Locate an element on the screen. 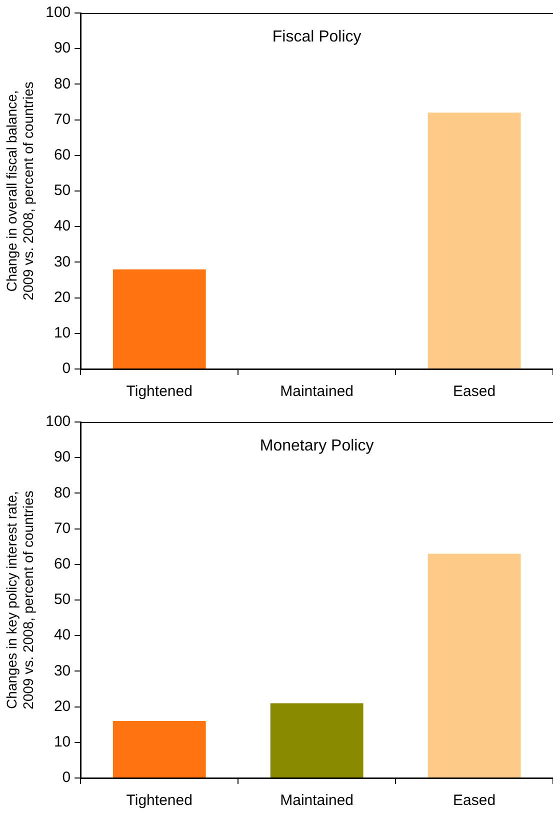  y-axis-title: Changes in key policy interest rate, 2009 vs. 2008, percent of countries is located at coordinates (19, 600).